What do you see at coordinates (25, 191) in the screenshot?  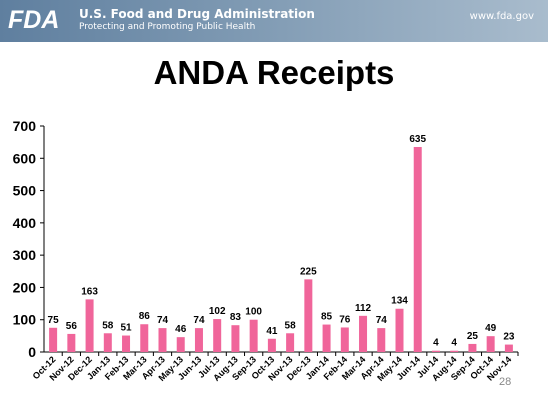 I see `y-tick-label: 500` at bounding box center [25, 191].